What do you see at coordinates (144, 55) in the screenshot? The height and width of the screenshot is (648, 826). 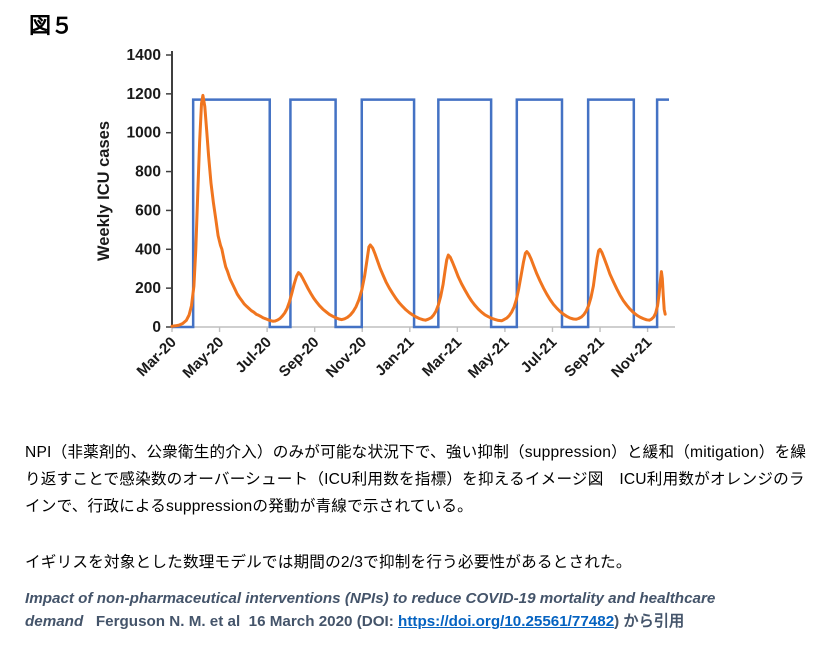 I see `y-tick-label: 1400` at bounding box center [144, 55].